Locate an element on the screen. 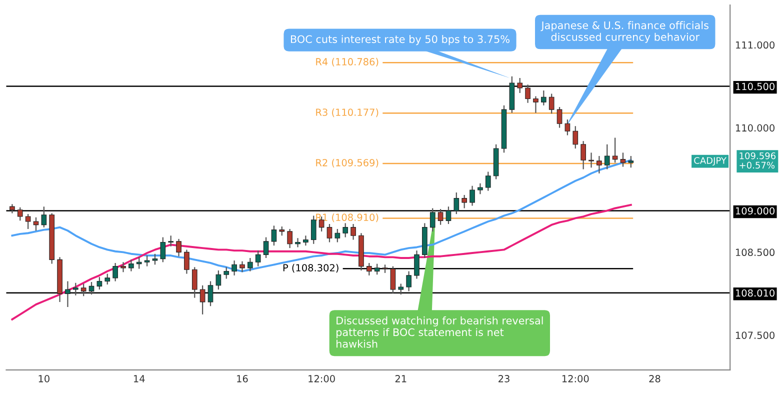  annotation: BOC cuts interest rate by 50 bps to 3.75% is located at coordinates (400, 40).